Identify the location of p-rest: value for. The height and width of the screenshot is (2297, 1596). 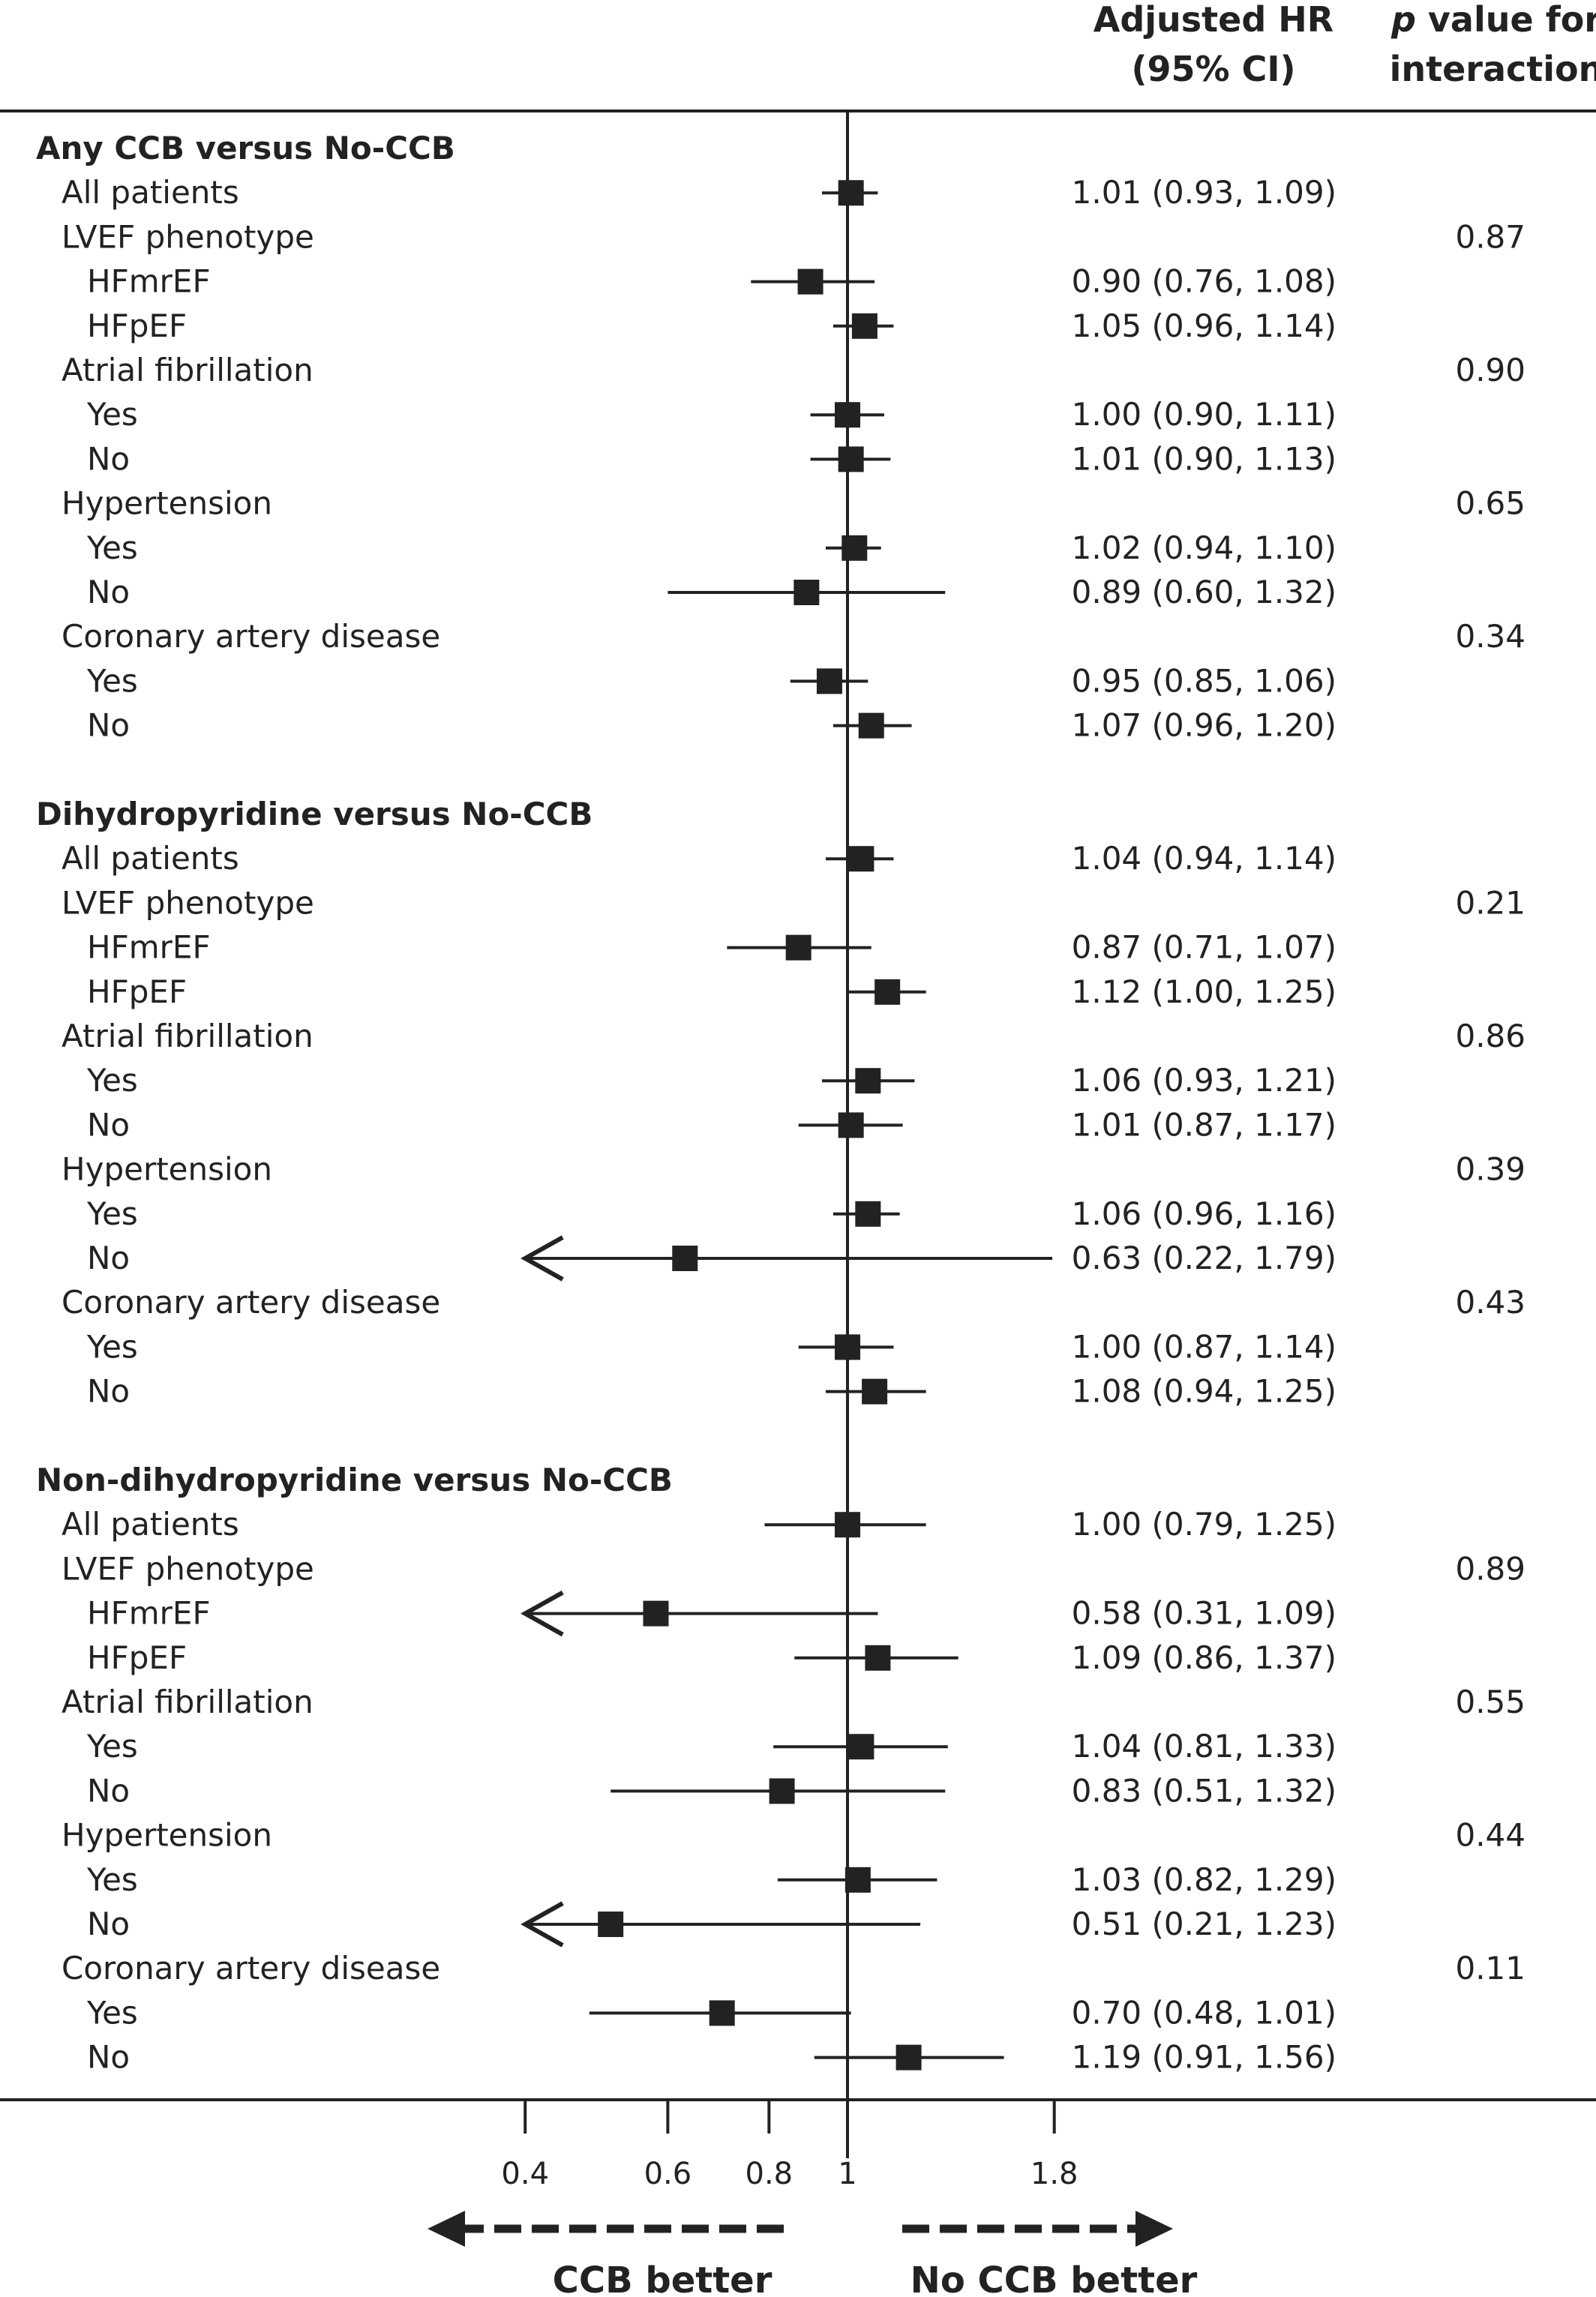
(1506, 20).